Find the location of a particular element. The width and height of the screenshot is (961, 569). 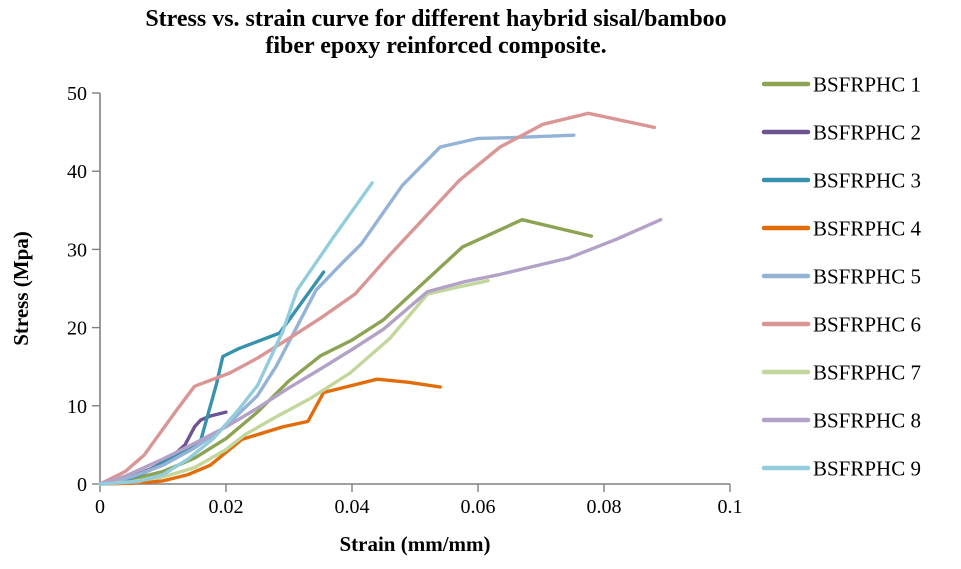

legend-label-bsfrphc-2: BSFRPHC 2 is located at coordinates (867, 133).